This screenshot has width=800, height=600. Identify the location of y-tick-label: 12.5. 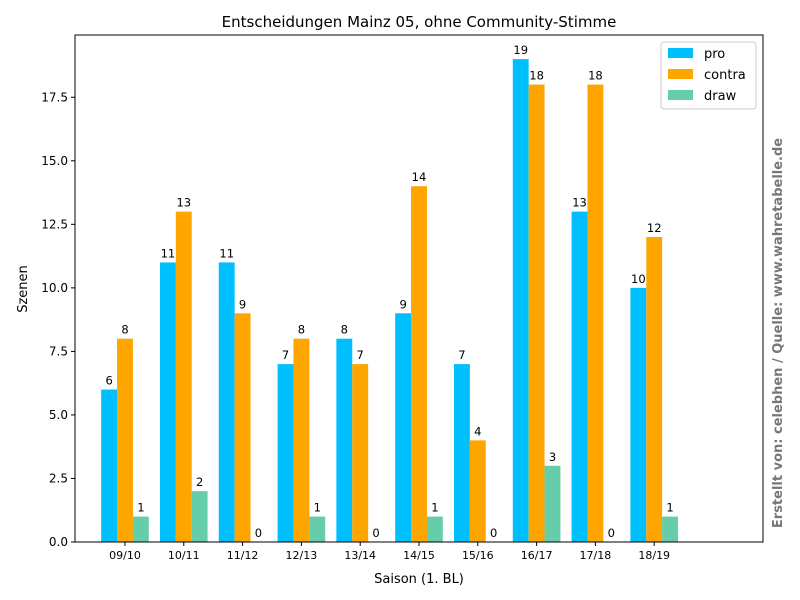
(54, 224).